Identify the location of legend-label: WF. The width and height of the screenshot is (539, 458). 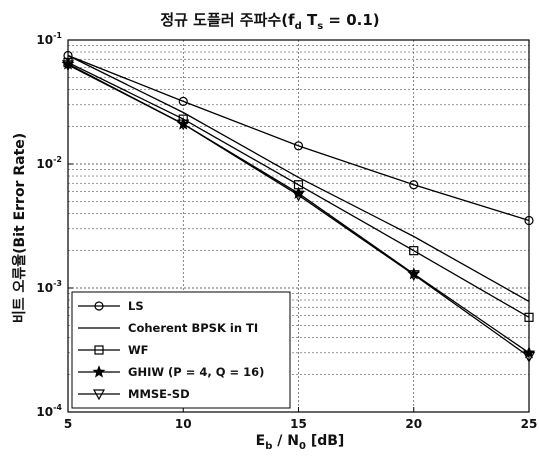
(138, 350).